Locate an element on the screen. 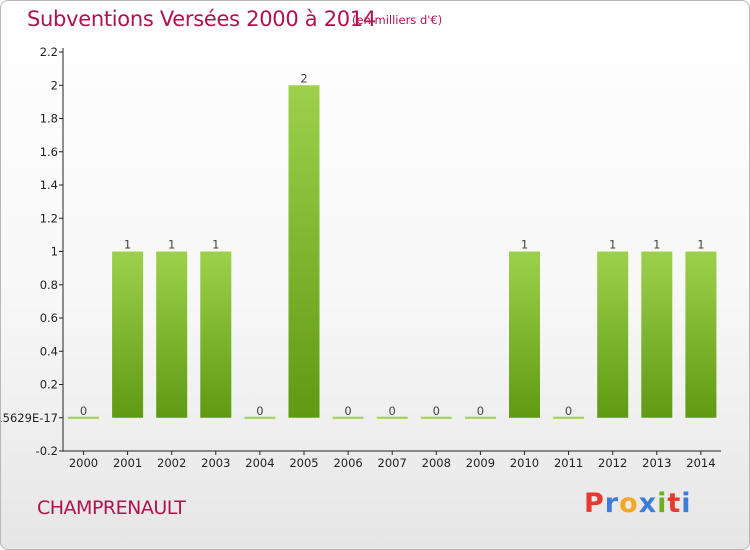 The image size is (750, 550). x-tick-label: 2004 is located at coordinates (259, 463).